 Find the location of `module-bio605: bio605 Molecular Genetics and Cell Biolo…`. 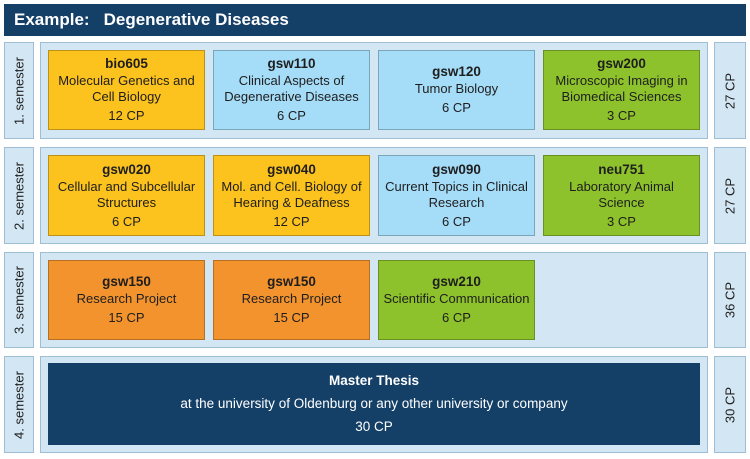

module-bio605: bio605 Molecular Genetics and Cell Biolo… is located at coordinates (126, 90).